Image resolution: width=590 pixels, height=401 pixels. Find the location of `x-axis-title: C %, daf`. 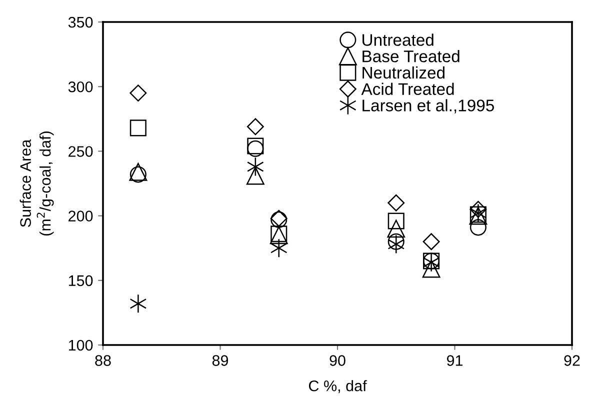

x-axis-title: C %, daf is located at coordinates (337, 387).